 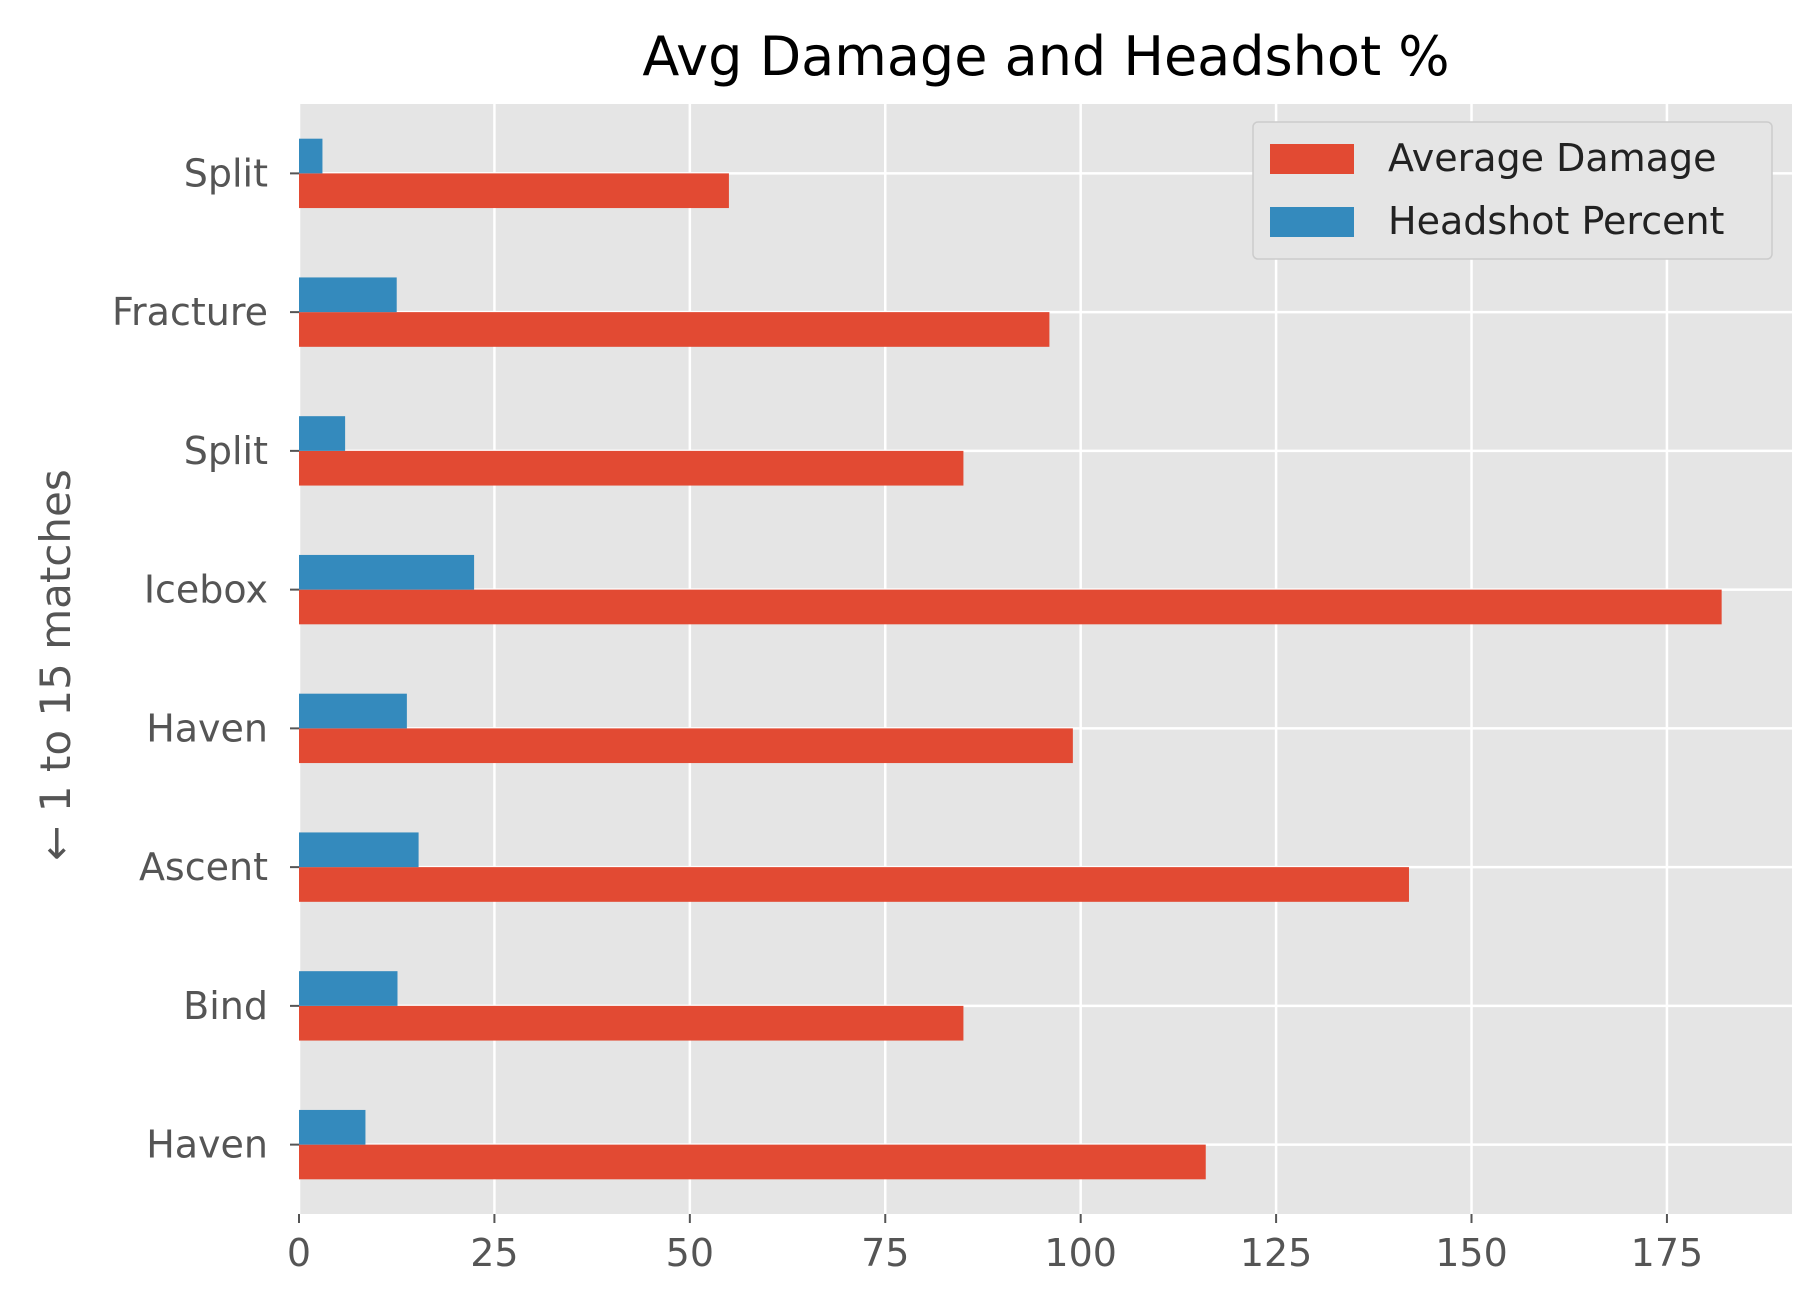 What do you see at coordinates (1276, 1253) in the screenshot?
I see `x-tick-label: 125` at bounding box center [1276, 1253].